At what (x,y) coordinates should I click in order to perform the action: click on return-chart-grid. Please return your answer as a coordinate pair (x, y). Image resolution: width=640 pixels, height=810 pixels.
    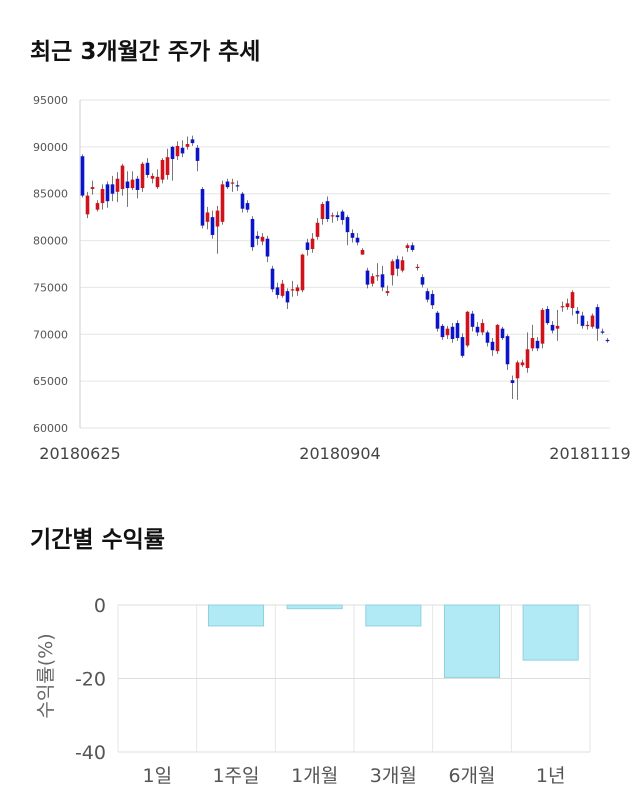
    Looking at the image, I should click on (354, 678).